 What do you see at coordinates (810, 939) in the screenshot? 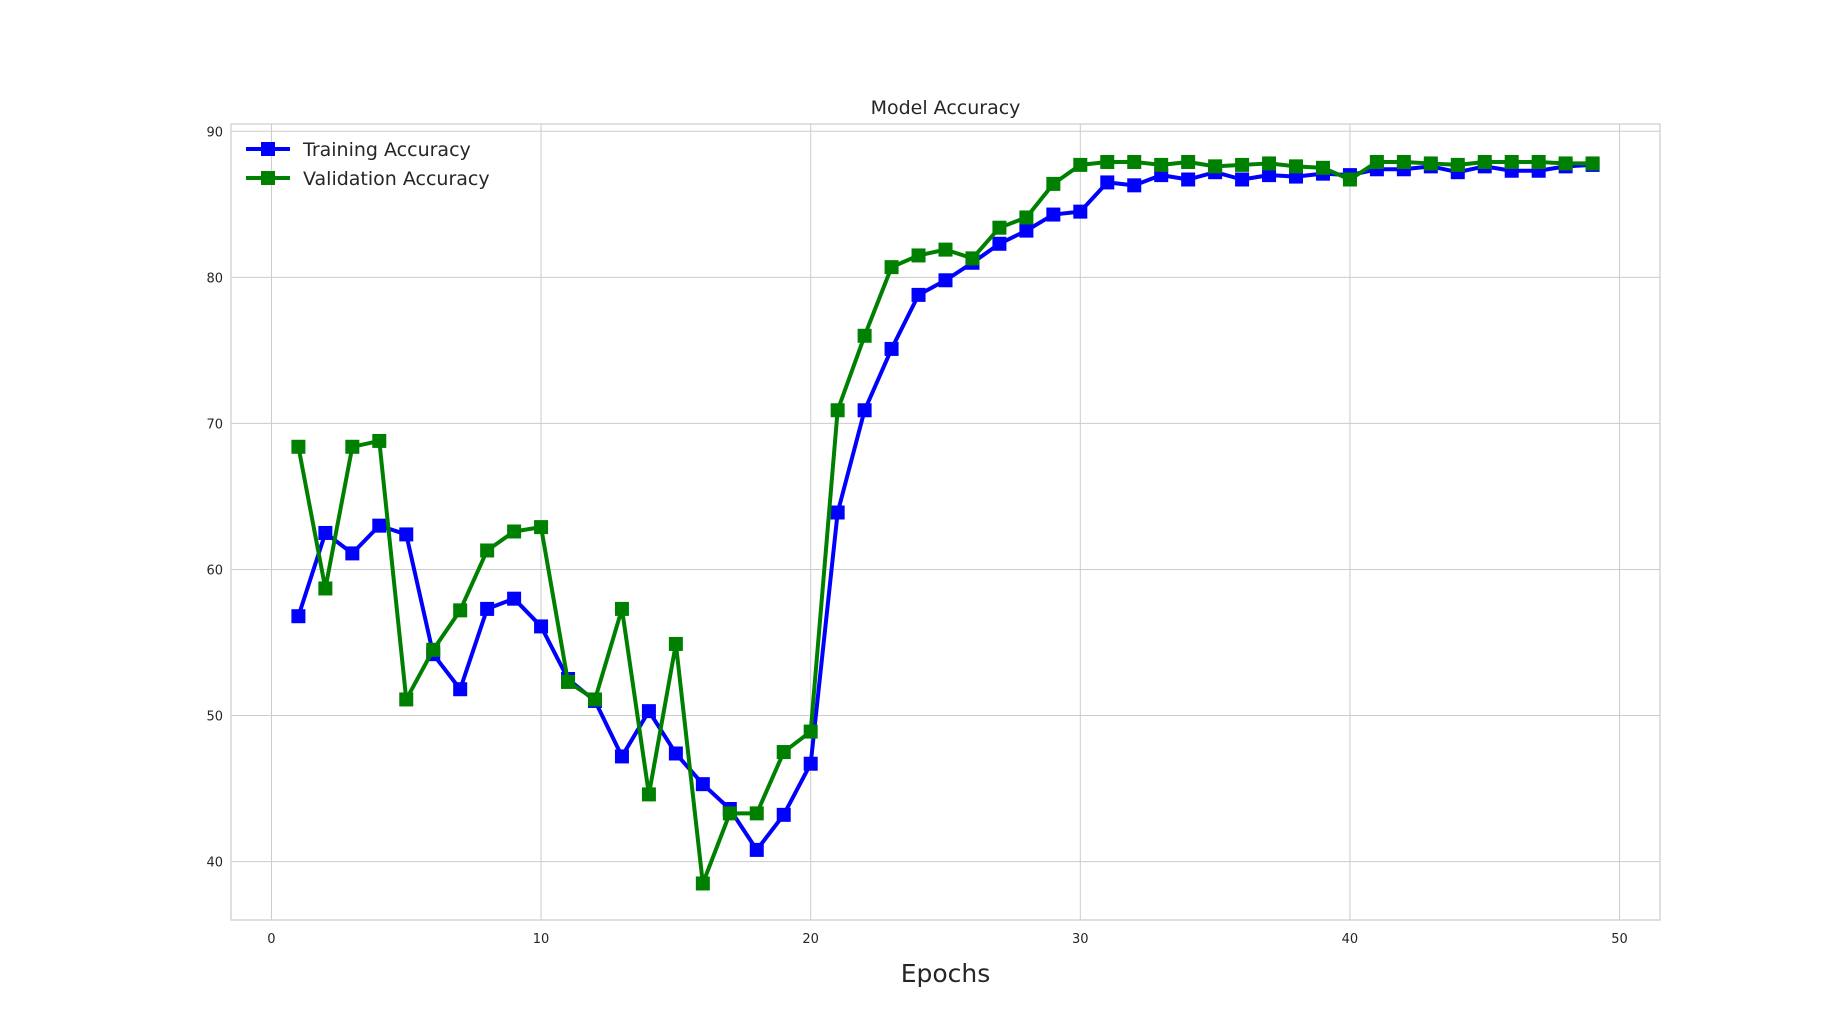
I see `x-tick-label: 20` at bounding box center [810, 939].